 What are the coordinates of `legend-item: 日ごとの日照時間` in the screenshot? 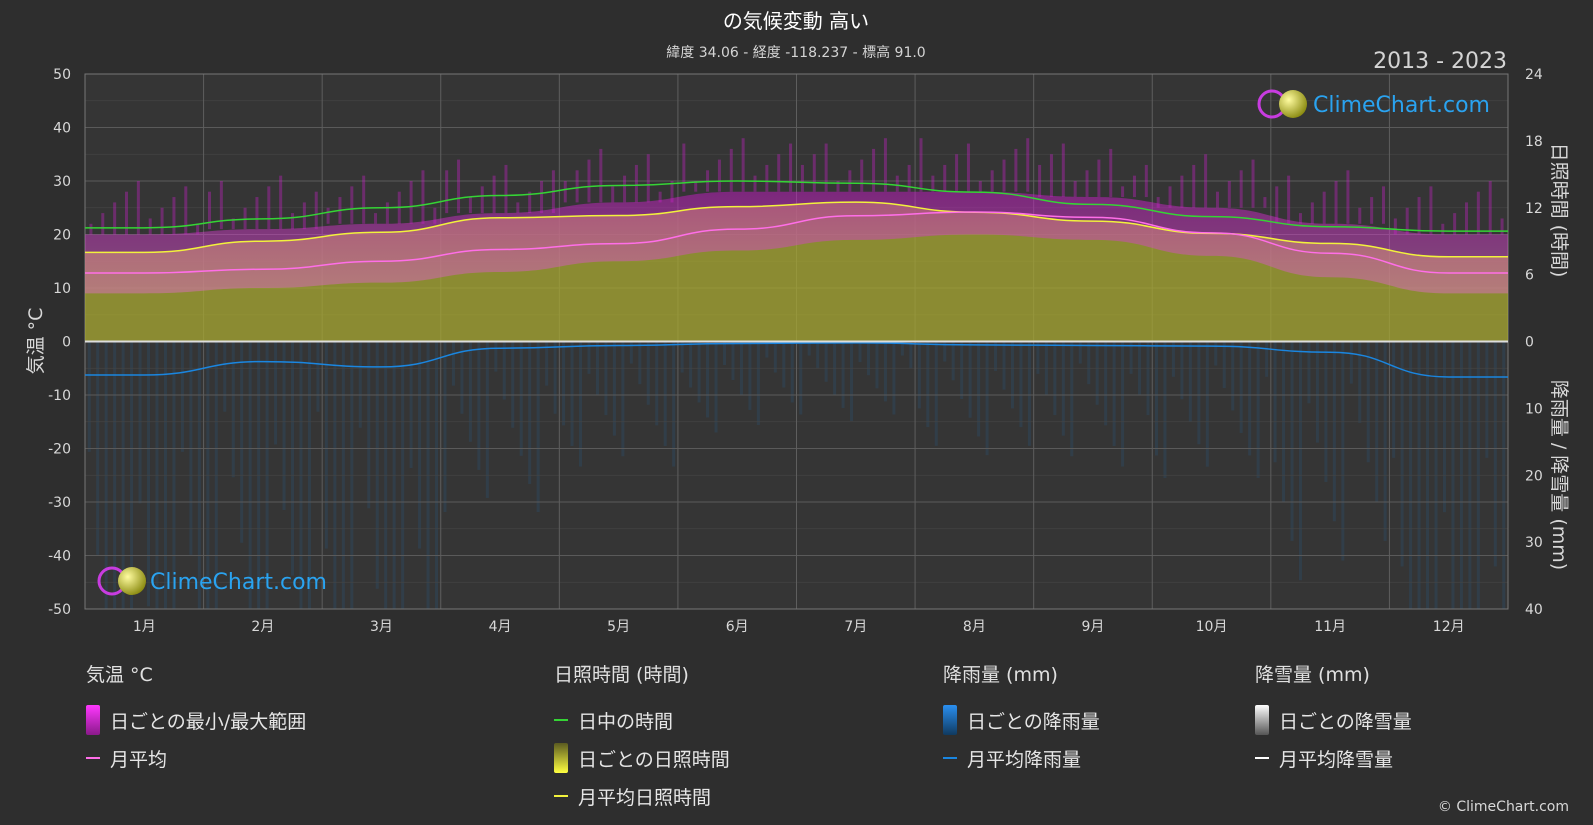 It's located at (642, 758).